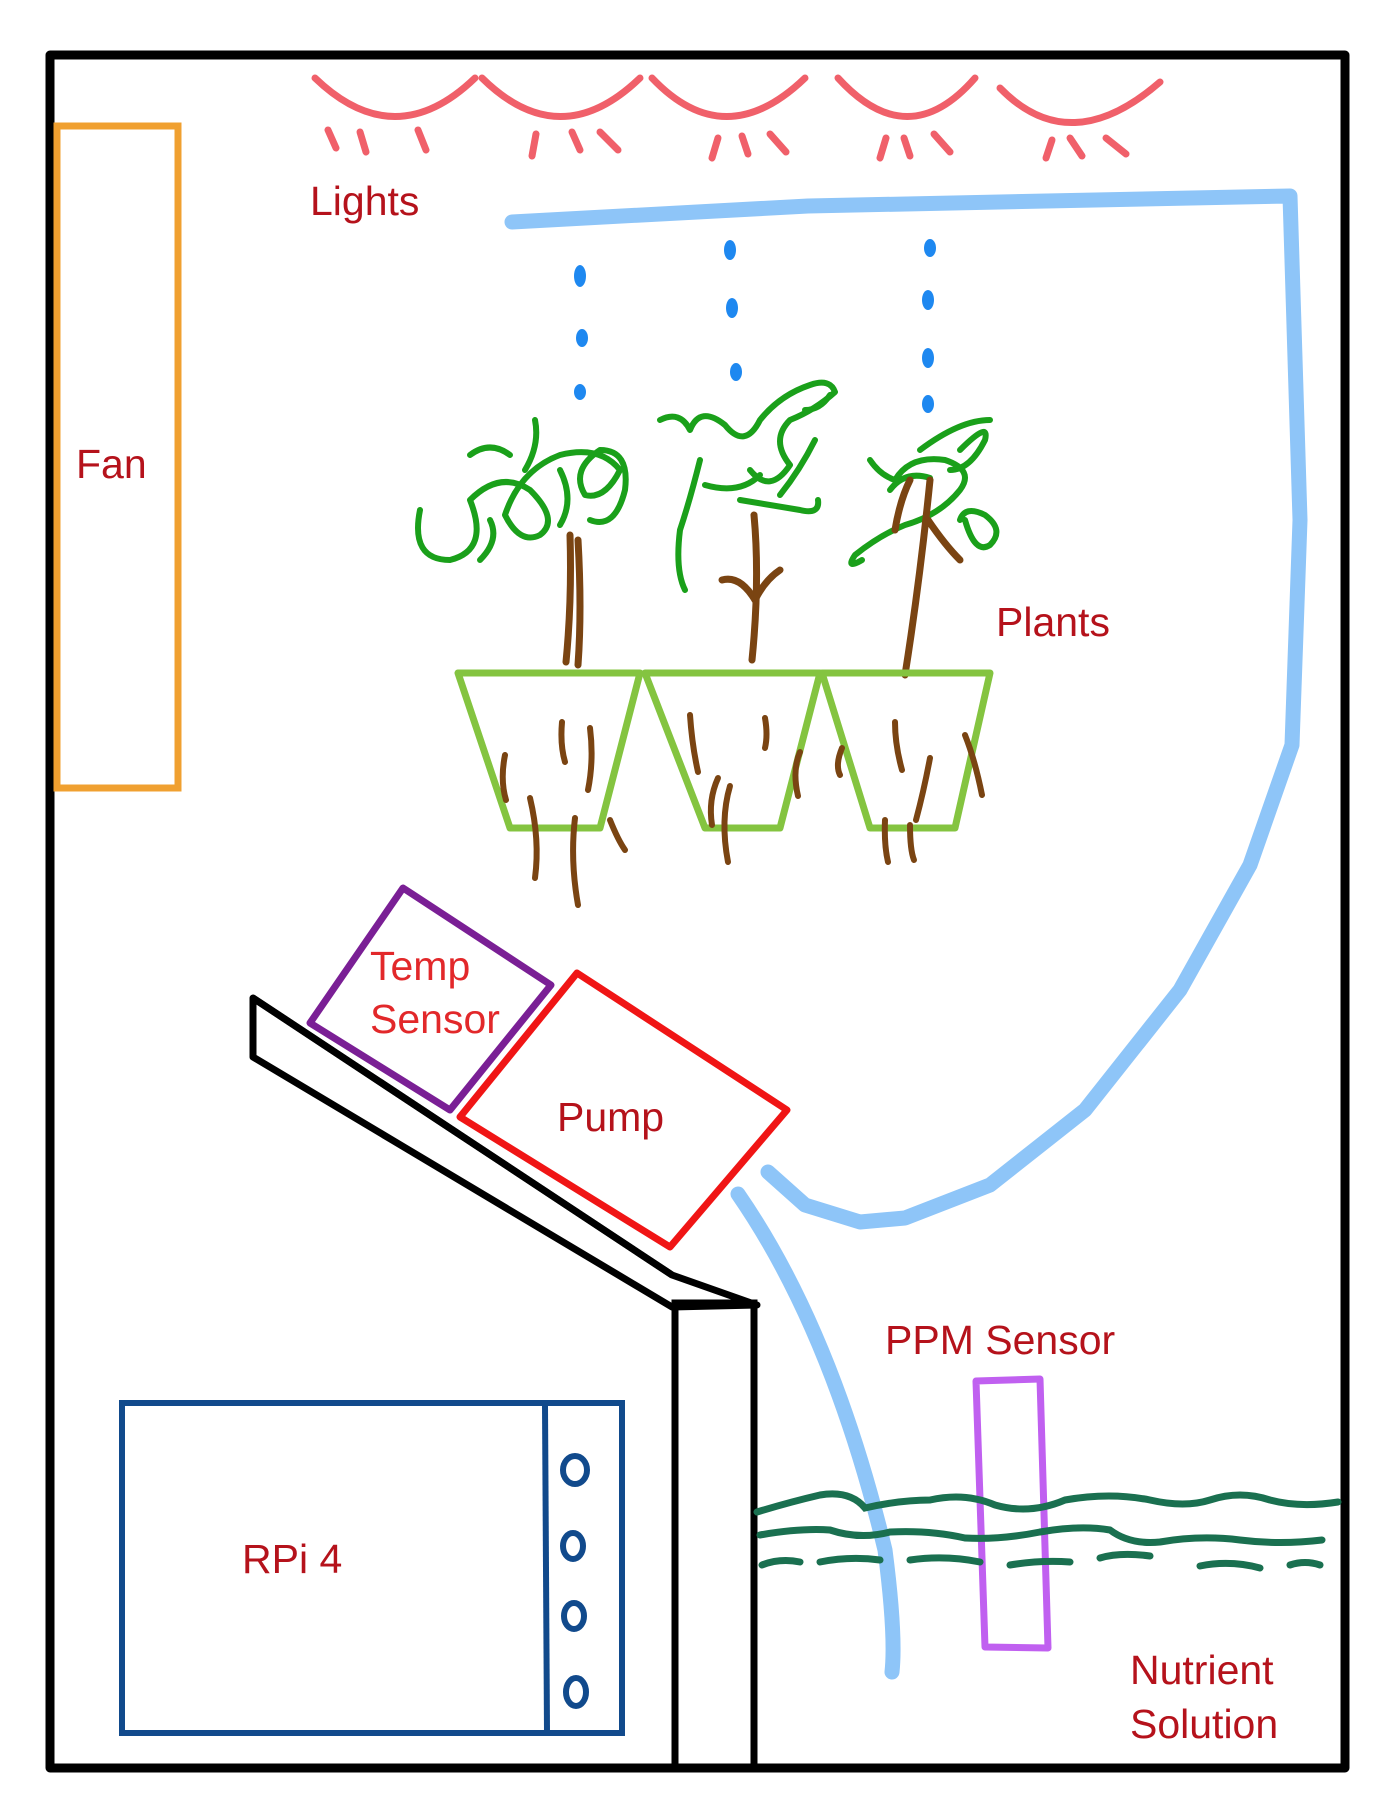 The width and height of the screenshot is (1389, 1809). Describe the element at coordinates (364, 201) in the screenshot. I see `lights-label: Lights` at that location.